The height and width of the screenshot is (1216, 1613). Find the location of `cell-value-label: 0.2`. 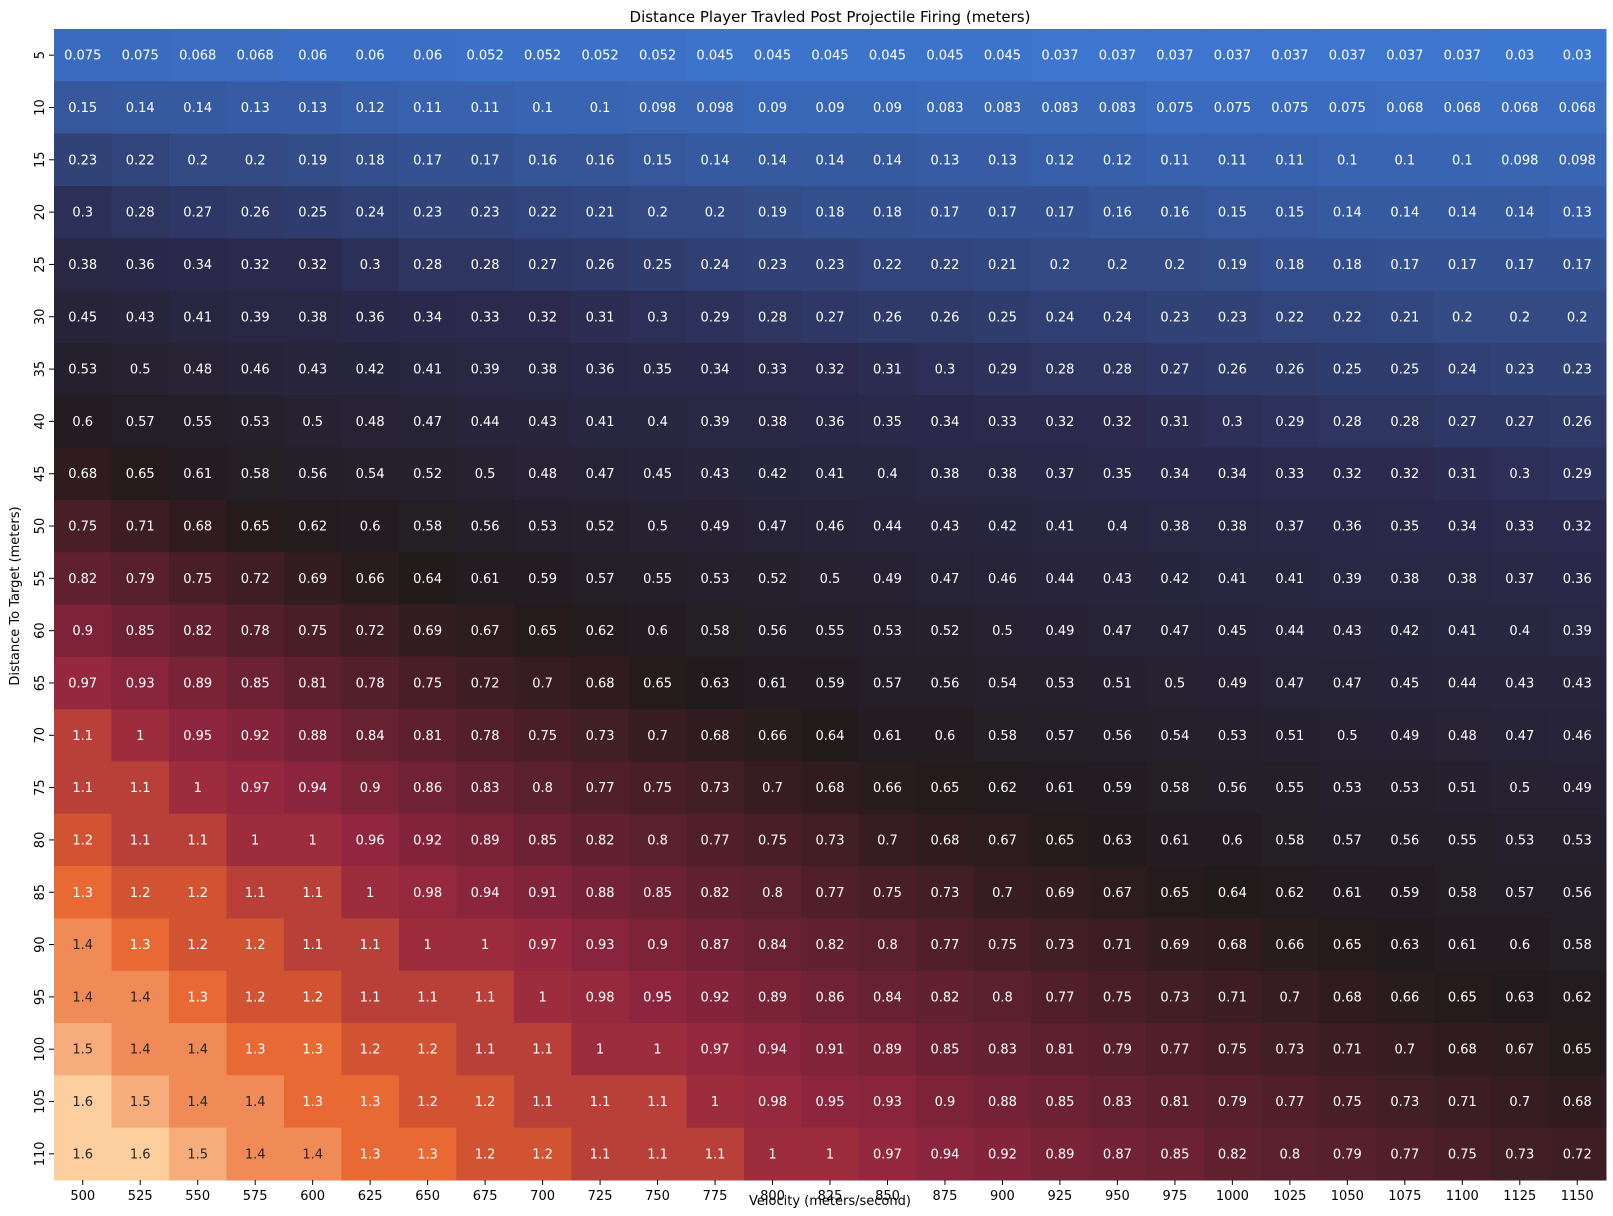

cell-value-label: 0.2 is located at coordinates (255, 160).